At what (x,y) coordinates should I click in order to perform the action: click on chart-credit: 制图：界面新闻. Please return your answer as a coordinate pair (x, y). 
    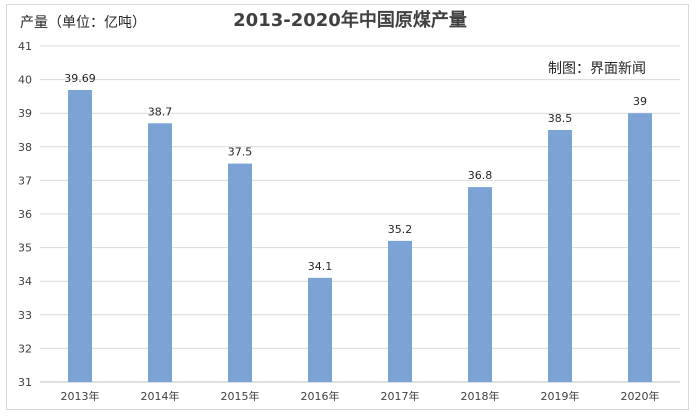
    Looking at the image, I should click on (597, 69).